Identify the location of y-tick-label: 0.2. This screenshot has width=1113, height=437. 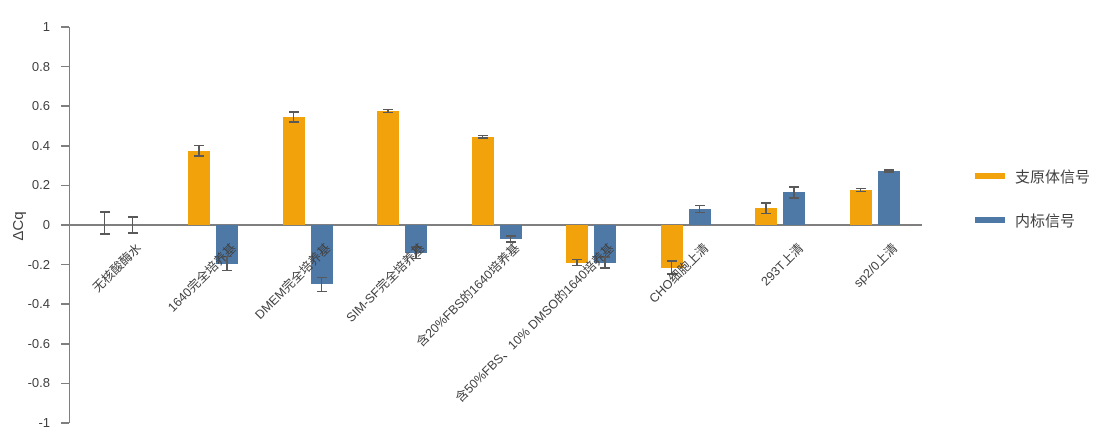
(40, 185).